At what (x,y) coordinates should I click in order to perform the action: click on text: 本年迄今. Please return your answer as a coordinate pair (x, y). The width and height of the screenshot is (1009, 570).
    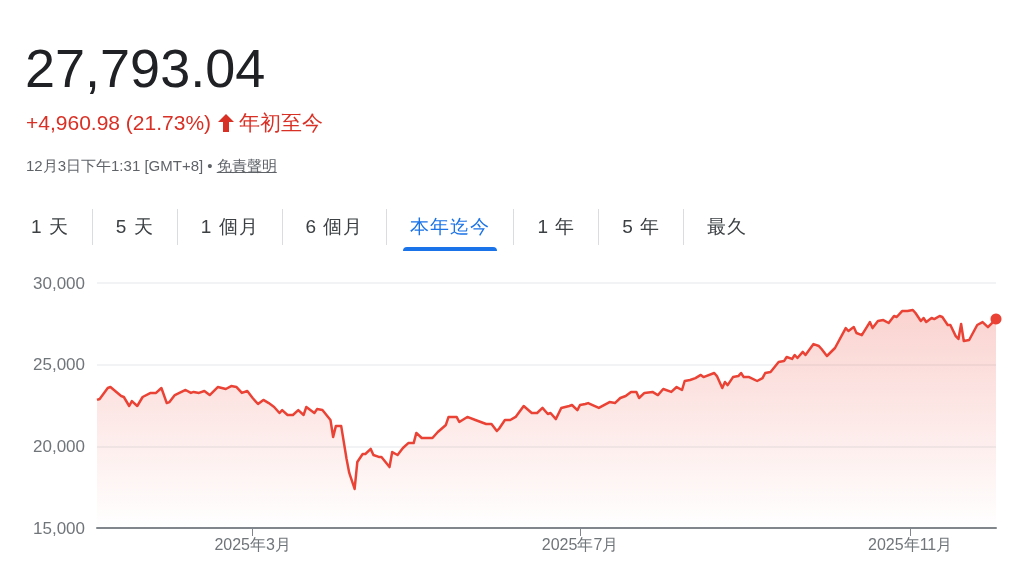
    Looking at the image, I should click on (450, 227).